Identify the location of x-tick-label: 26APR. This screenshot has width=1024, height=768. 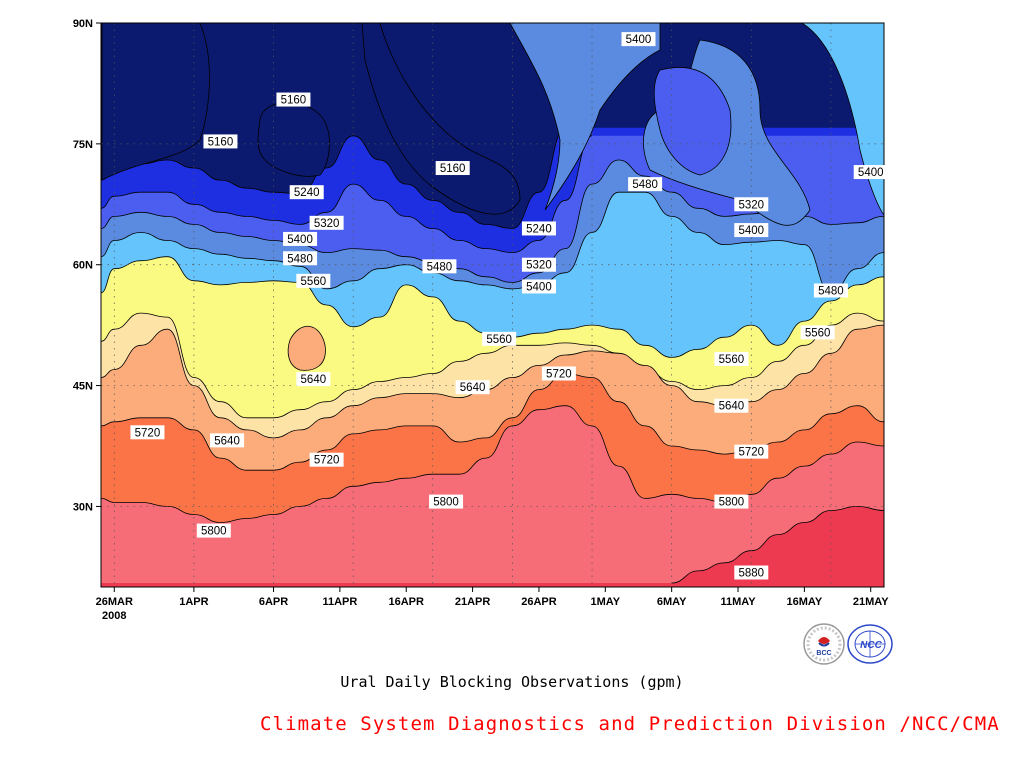
(539, 602).